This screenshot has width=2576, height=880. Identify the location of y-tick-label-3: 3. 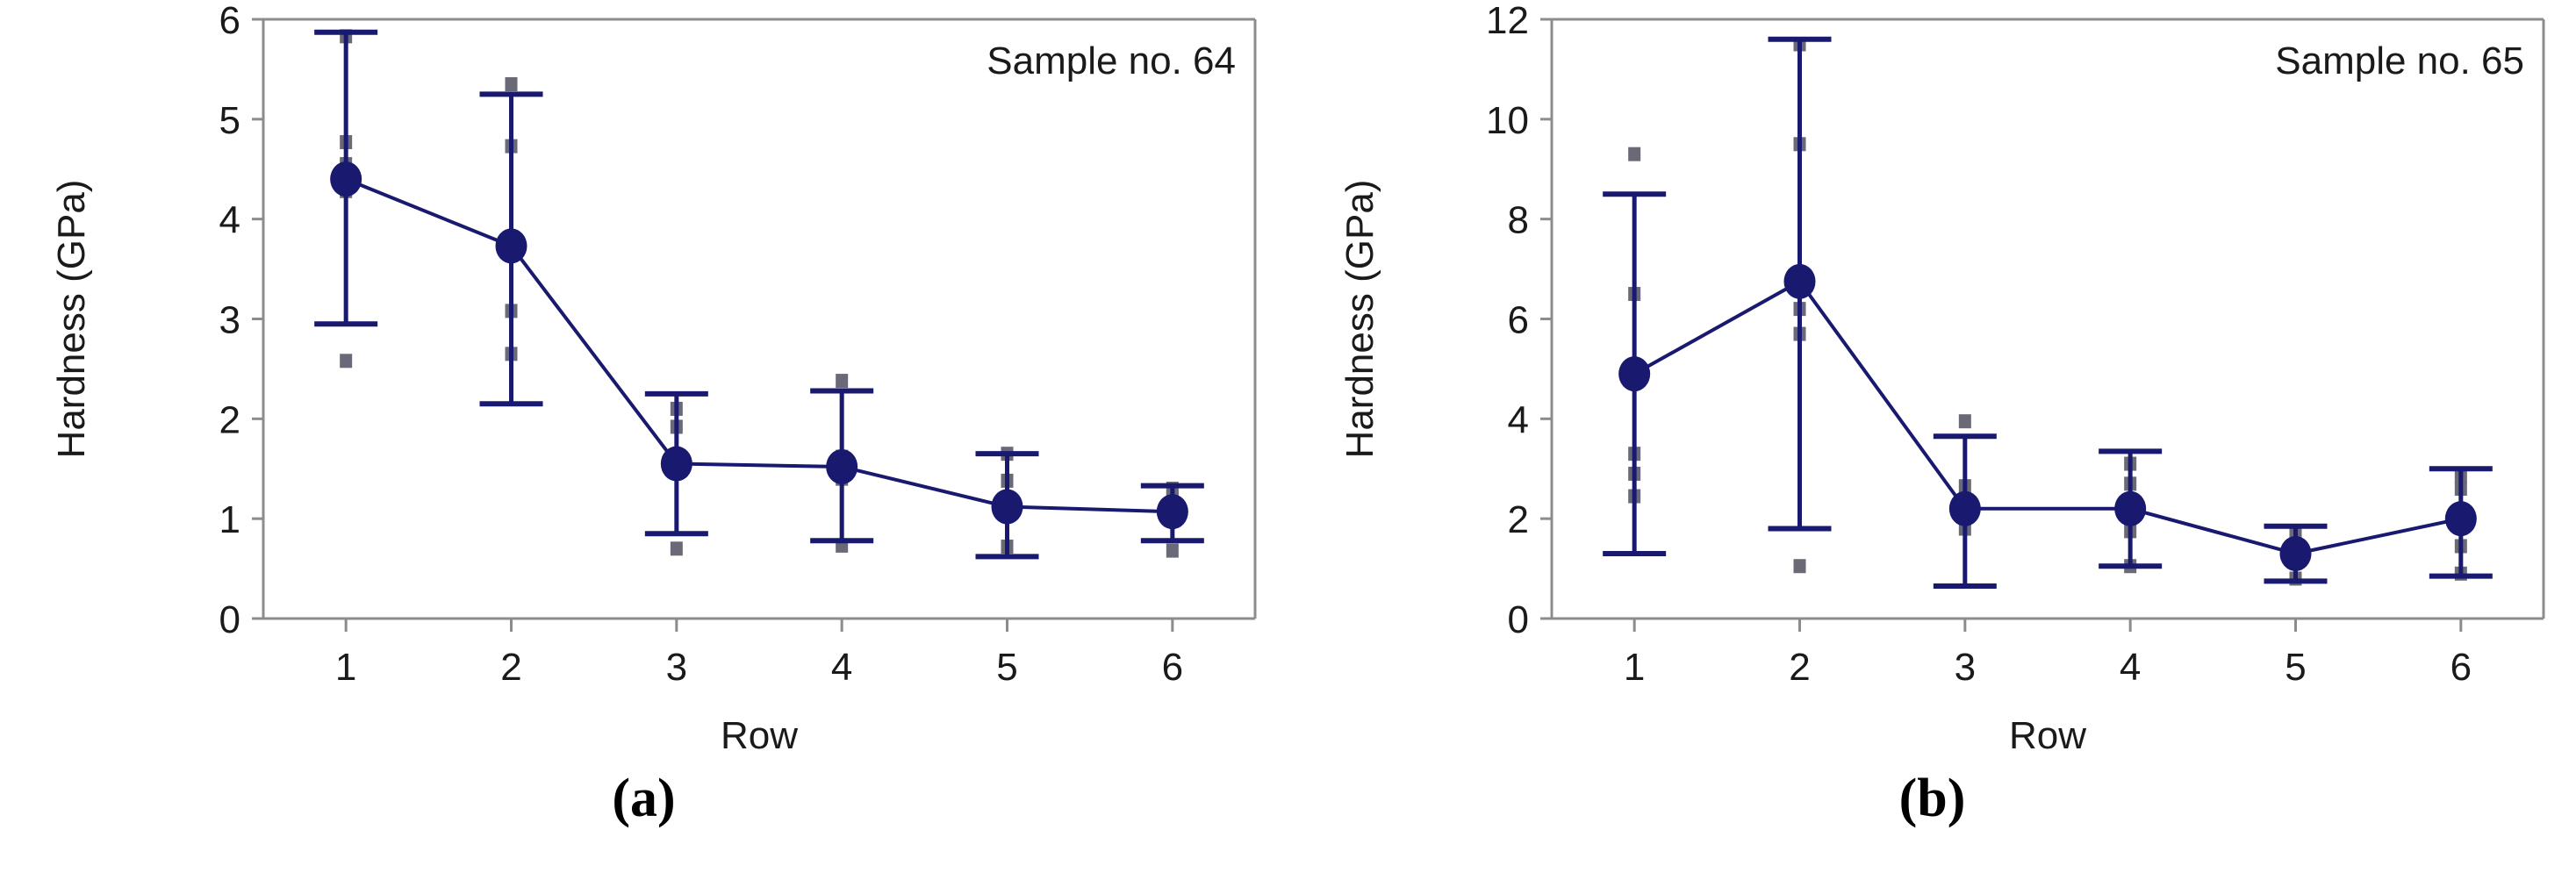
(229, 321).